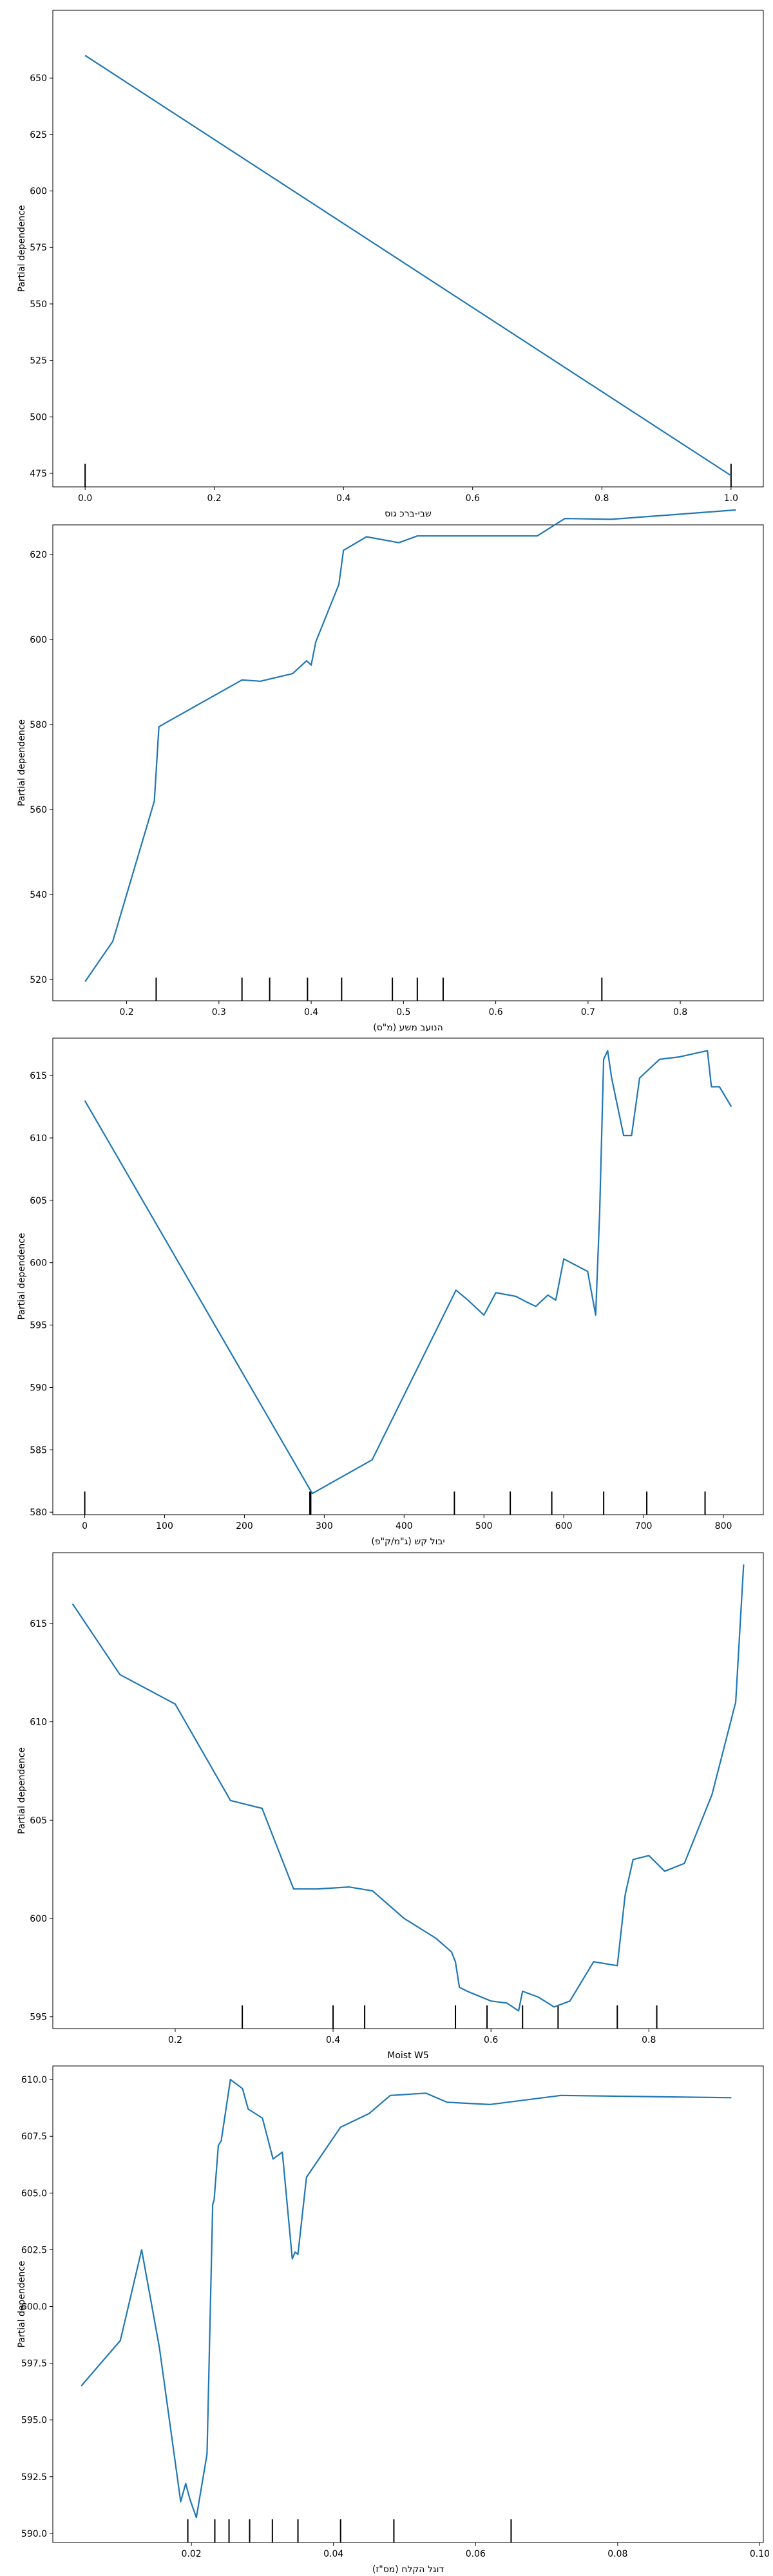 This screenshot has width=773, height=2576. Describe the element at coordinates (333, 2554) in the screenshot. I see `x-tick-label: 0.04` at that location.